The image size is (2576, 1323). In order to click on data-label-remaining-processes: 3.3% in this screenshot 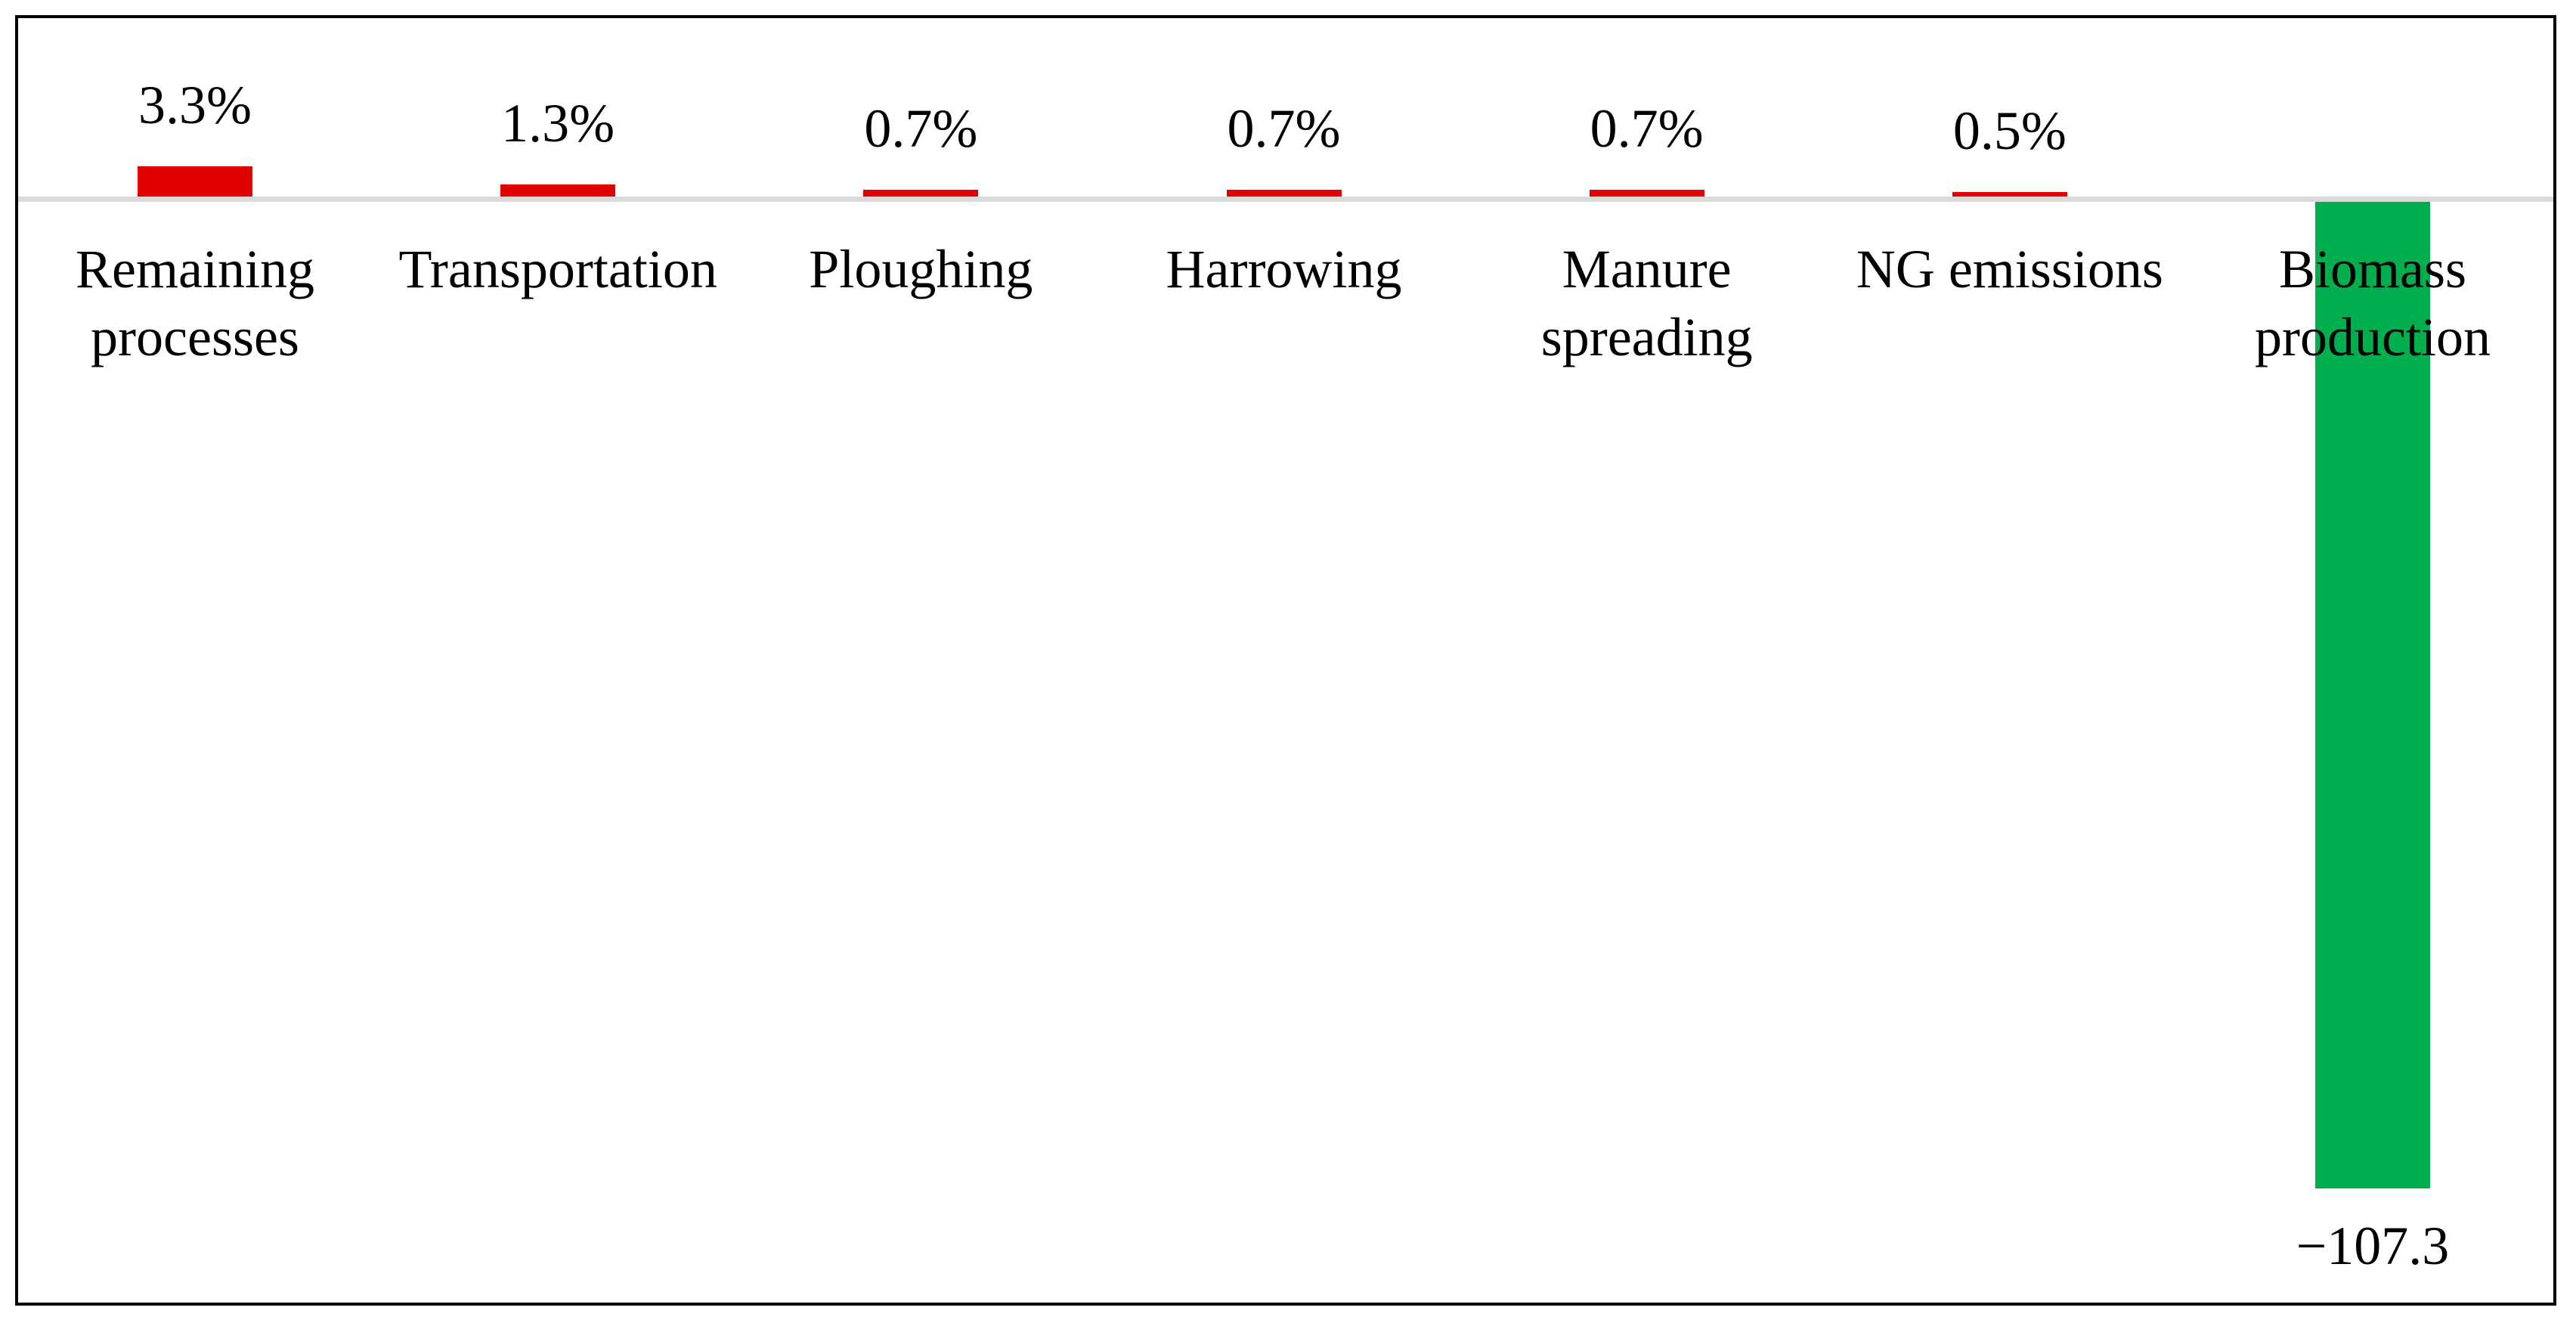, I will do `click(195, 105)`.